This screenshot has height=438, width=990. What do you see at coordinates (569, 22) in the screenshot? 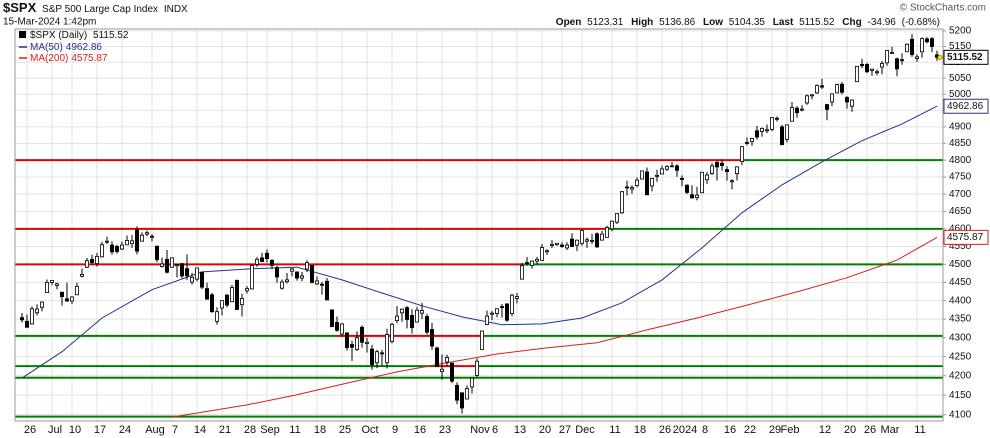
I see `quote-label: Open` at bounding box center [569, 22].